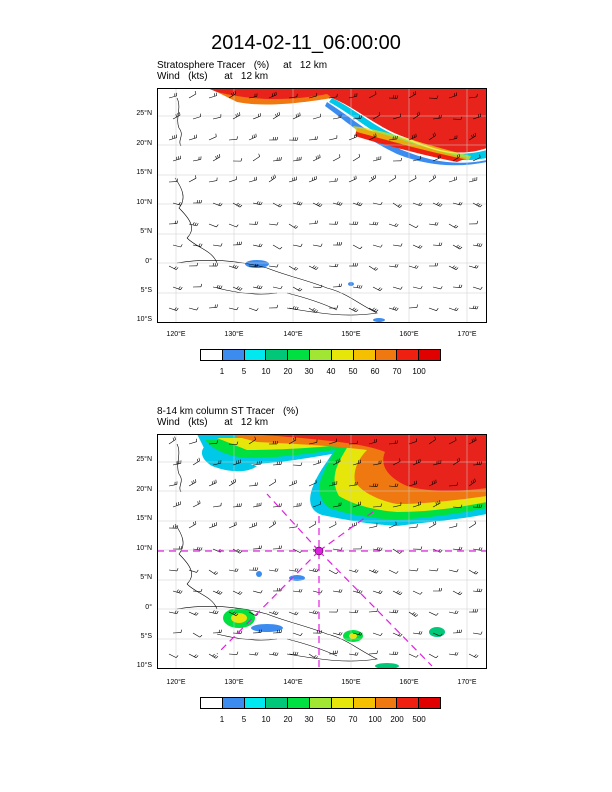  Describe the element at coordinates (276, 206) in the screenshot. I see `p1-coastline` at that location.